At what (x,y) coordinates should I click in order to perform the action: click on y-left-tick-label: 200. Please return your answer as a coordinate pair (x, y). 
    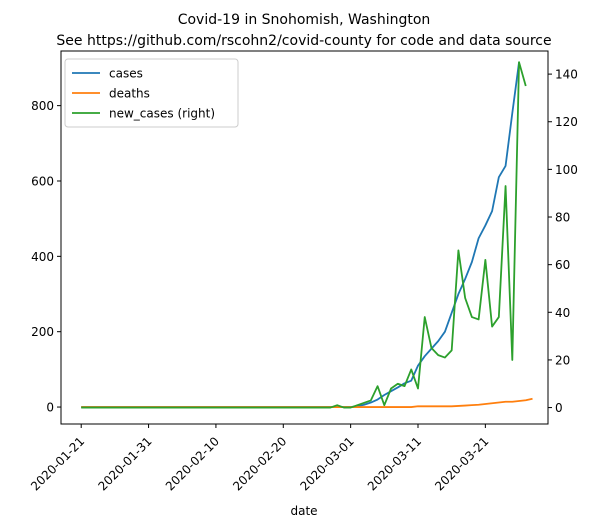
    Looking at the image, I should click on (42, 332).